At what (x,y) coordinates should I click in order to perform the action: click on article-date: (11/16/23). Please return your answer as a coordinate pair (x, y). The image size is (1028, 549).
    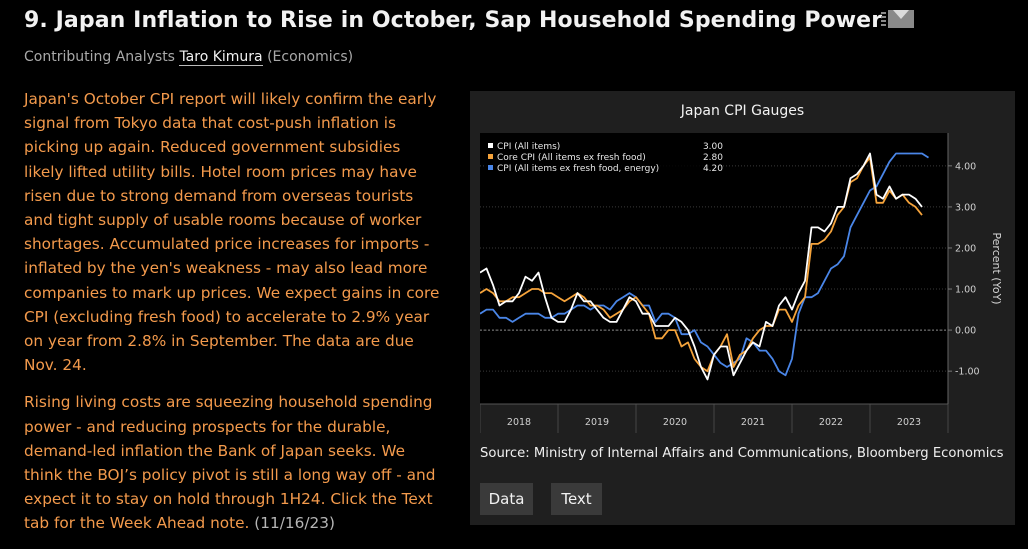
    Looking at the image, I should click on (294, 523).